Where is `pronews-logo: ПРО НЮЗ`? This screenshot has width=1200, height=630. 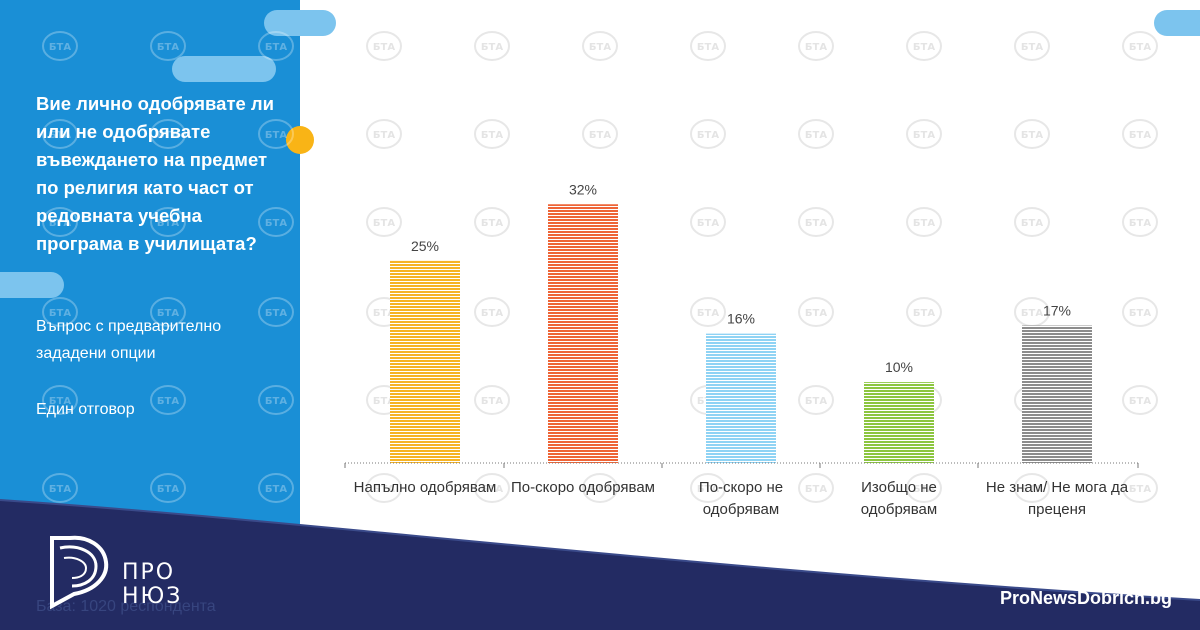
pronews-logo: ПРО НЮЗ is located at coordinates (144, 572).